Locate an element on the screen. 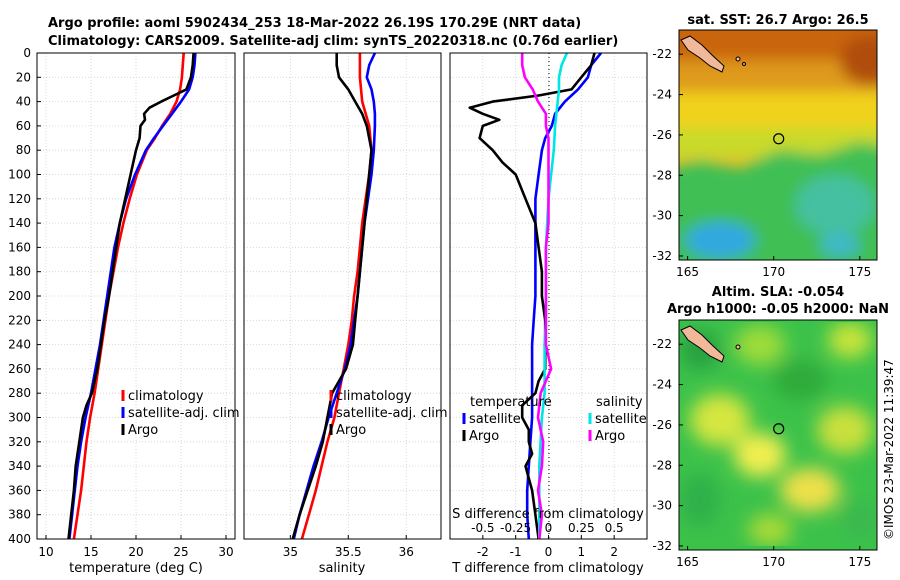 This screenshot has width=900, height=580. salinity-diff-tick-labels: -0.5 -0.25 0 0.25 0.5 is located at coordinates (547, 528).